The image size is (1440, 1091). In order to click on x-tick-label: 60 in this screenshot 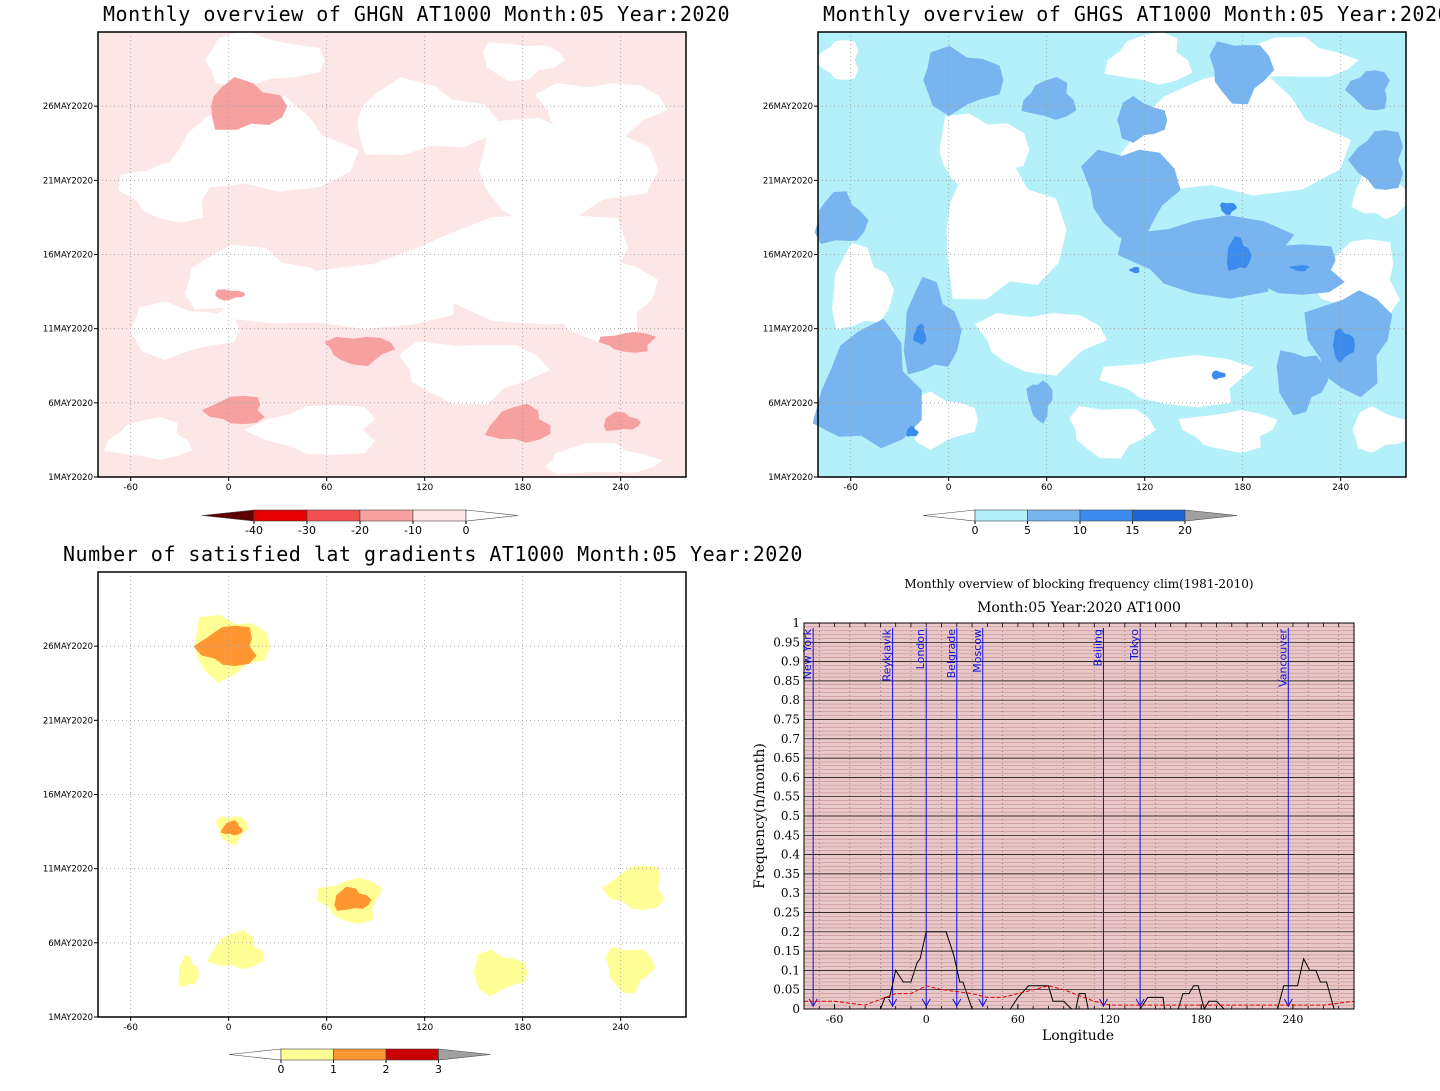, I will do `click(327, 488)`.